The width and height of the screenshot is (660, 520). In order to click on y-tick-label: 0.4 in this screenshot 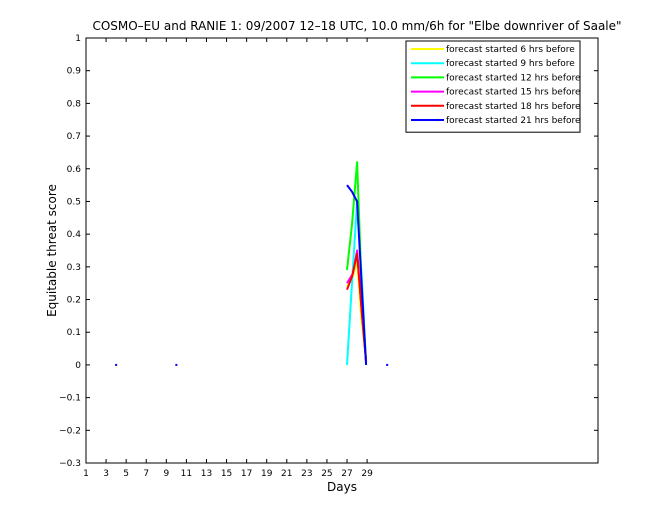, I will do `click(74, 235)`.